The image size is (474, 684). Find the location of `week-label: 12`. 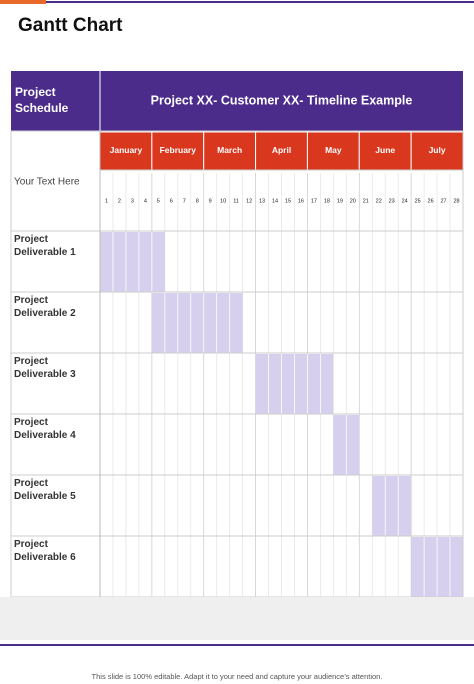

week-label: 12 is located at coordinates (249, 201).